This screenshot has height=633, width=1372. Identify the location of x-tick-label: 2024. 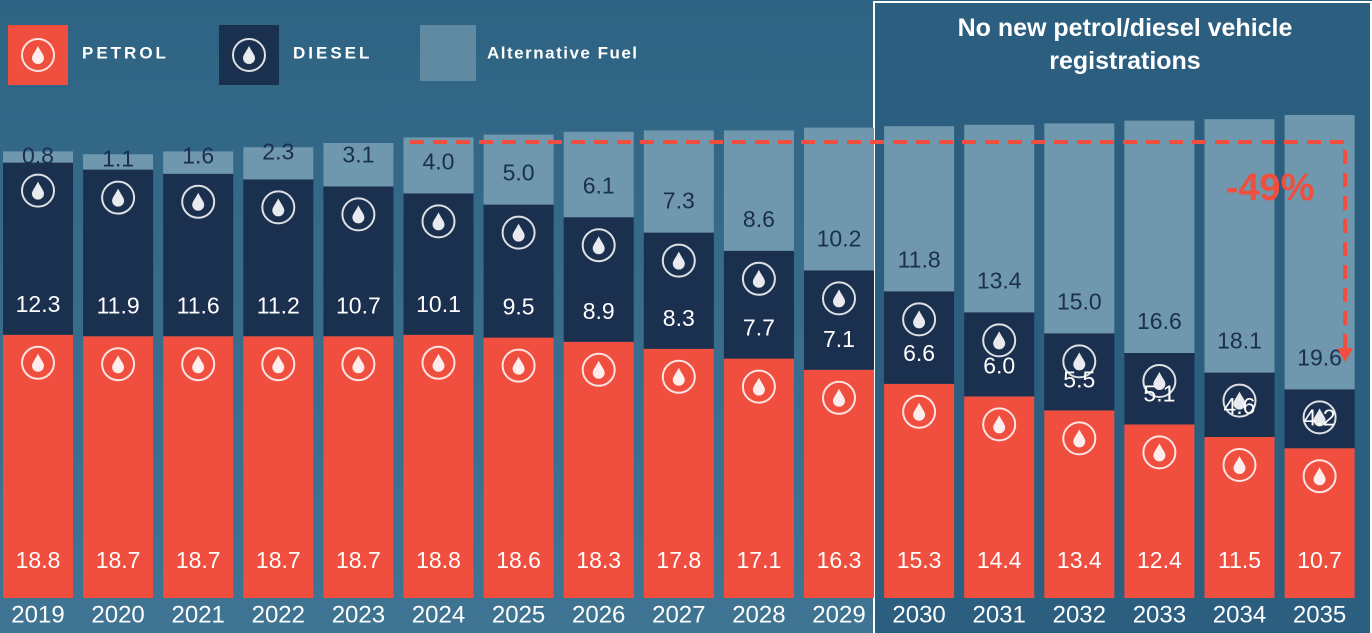
(438, 614).